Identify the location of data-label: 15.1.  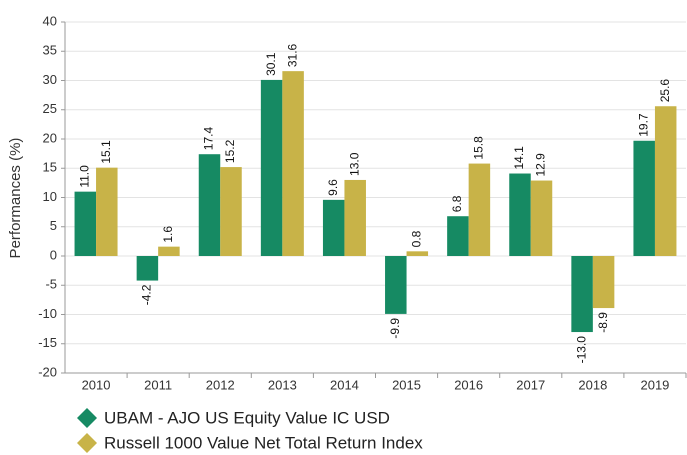
(106, 152).